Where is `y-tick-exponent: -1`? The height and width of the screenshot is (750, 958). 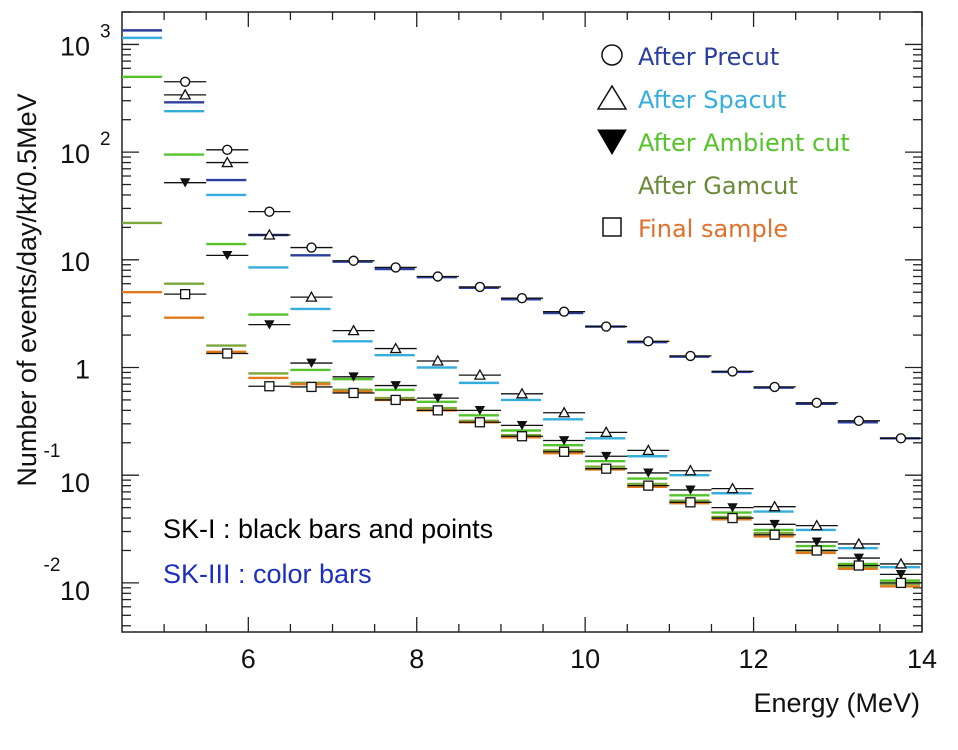 y-tick-exponent: -1 is located at coordinates (52, 451).